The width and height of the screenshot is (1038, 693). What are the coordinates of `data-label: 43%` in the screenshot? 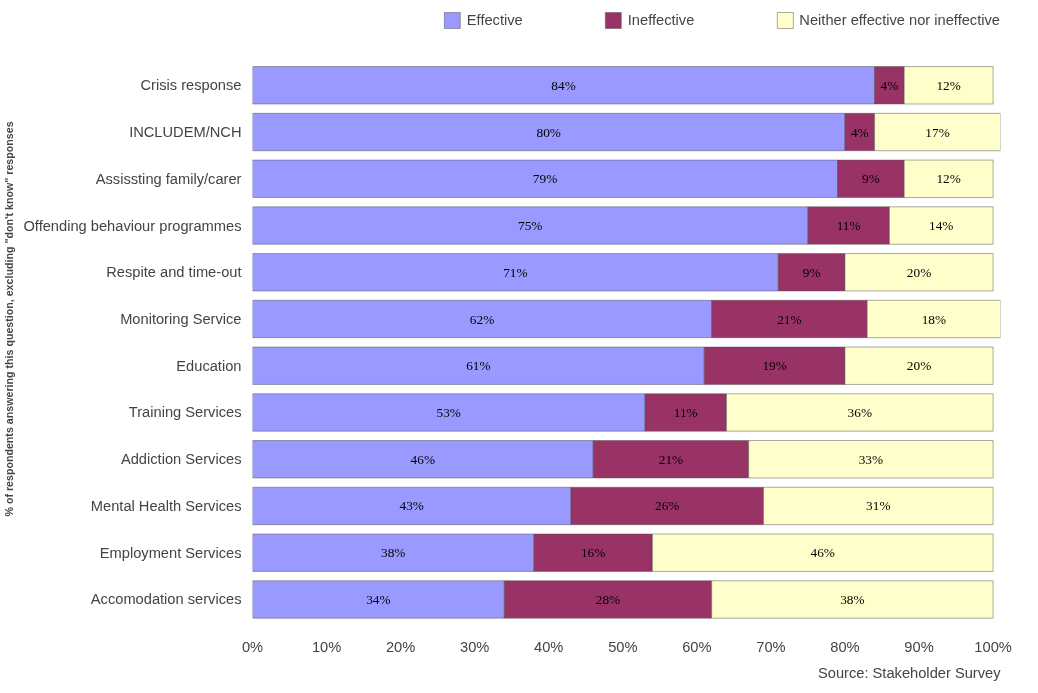 It's located at (411, 506).